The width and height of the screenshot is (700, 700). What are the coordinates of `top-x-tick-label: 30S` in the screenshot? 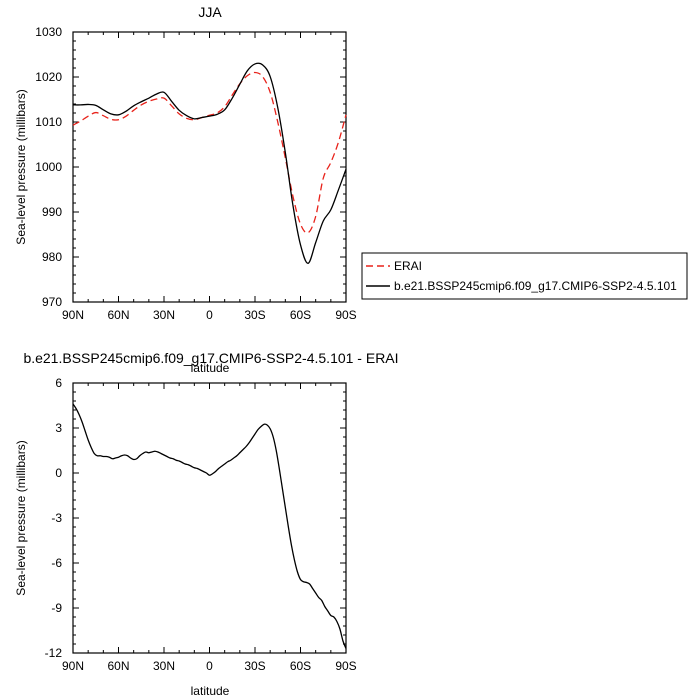 It's located at (254, 315).